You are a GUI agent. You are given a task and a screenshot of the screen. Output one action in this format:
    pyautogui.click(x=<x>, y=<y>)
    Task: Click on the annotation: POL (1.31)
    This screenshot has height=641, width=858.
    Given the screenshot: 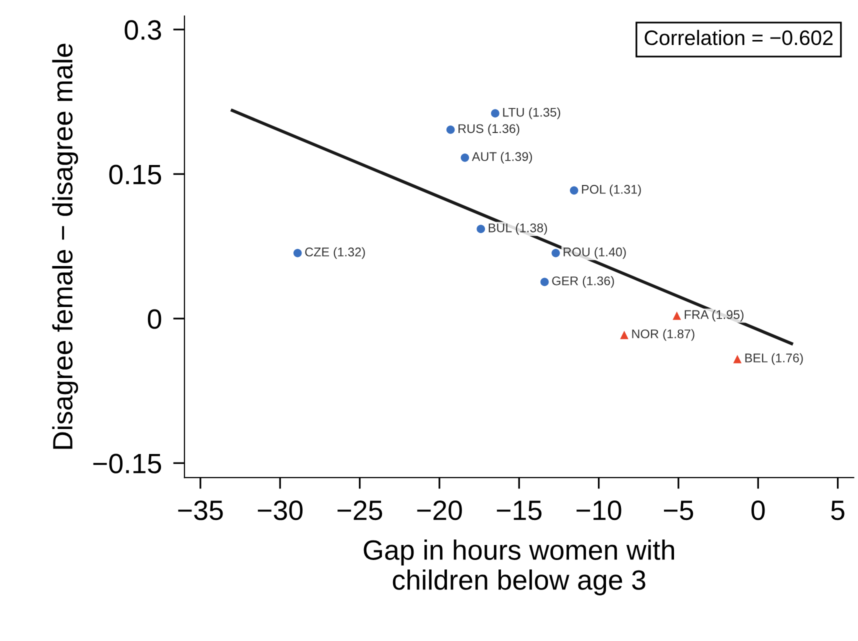 What is the action you would take?
    pyautogui.click(x=611, y=190)
    